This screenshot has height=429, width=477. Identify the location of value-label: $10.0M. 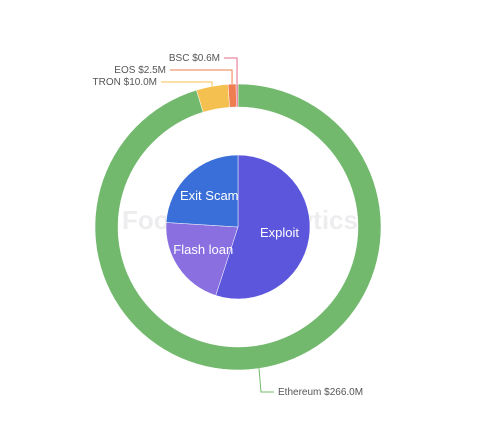
(140, 82).